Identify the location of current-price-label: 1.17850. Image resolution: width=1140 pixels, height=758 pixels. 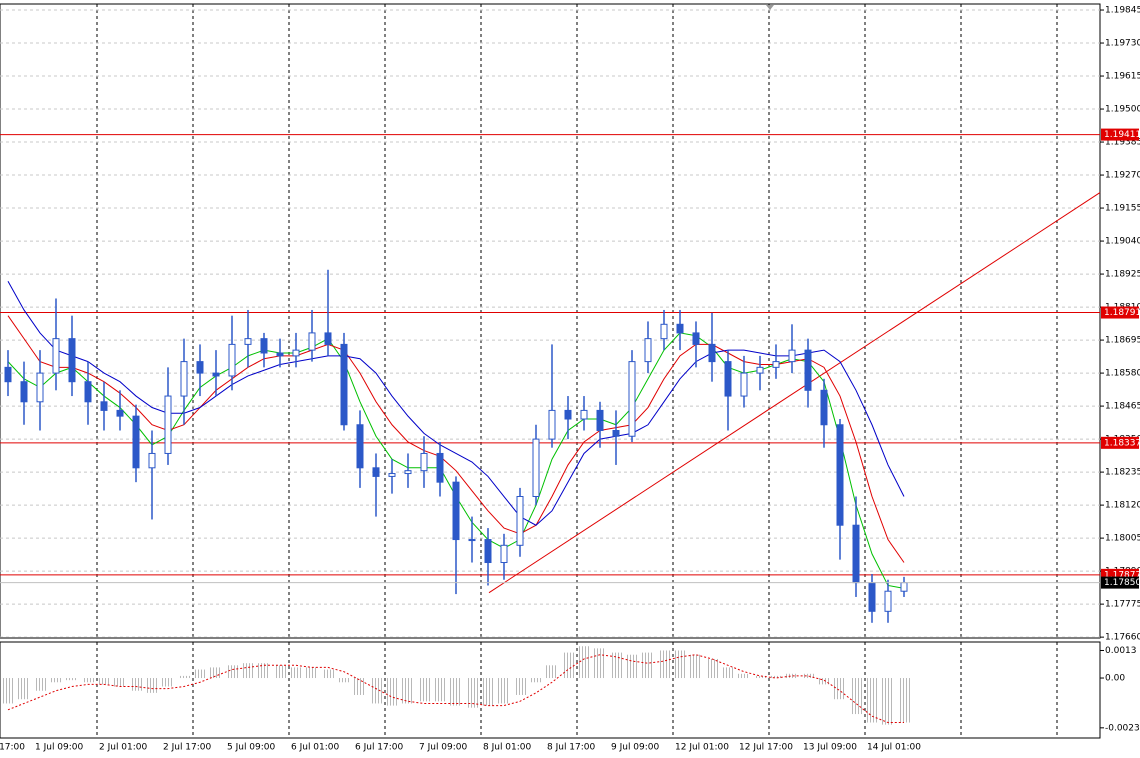
(1122, 583).